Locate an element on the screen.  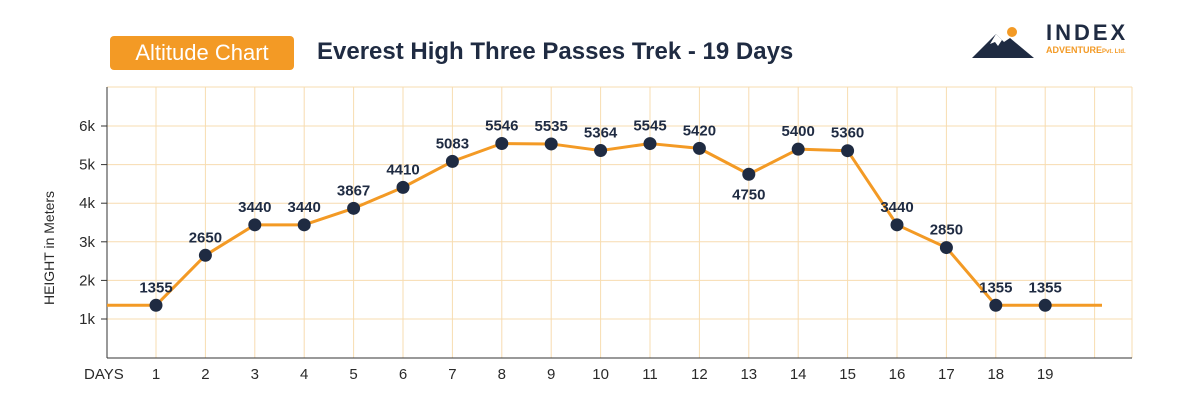
data-label-day-7: 5083 is located at coordinates (452, 143).